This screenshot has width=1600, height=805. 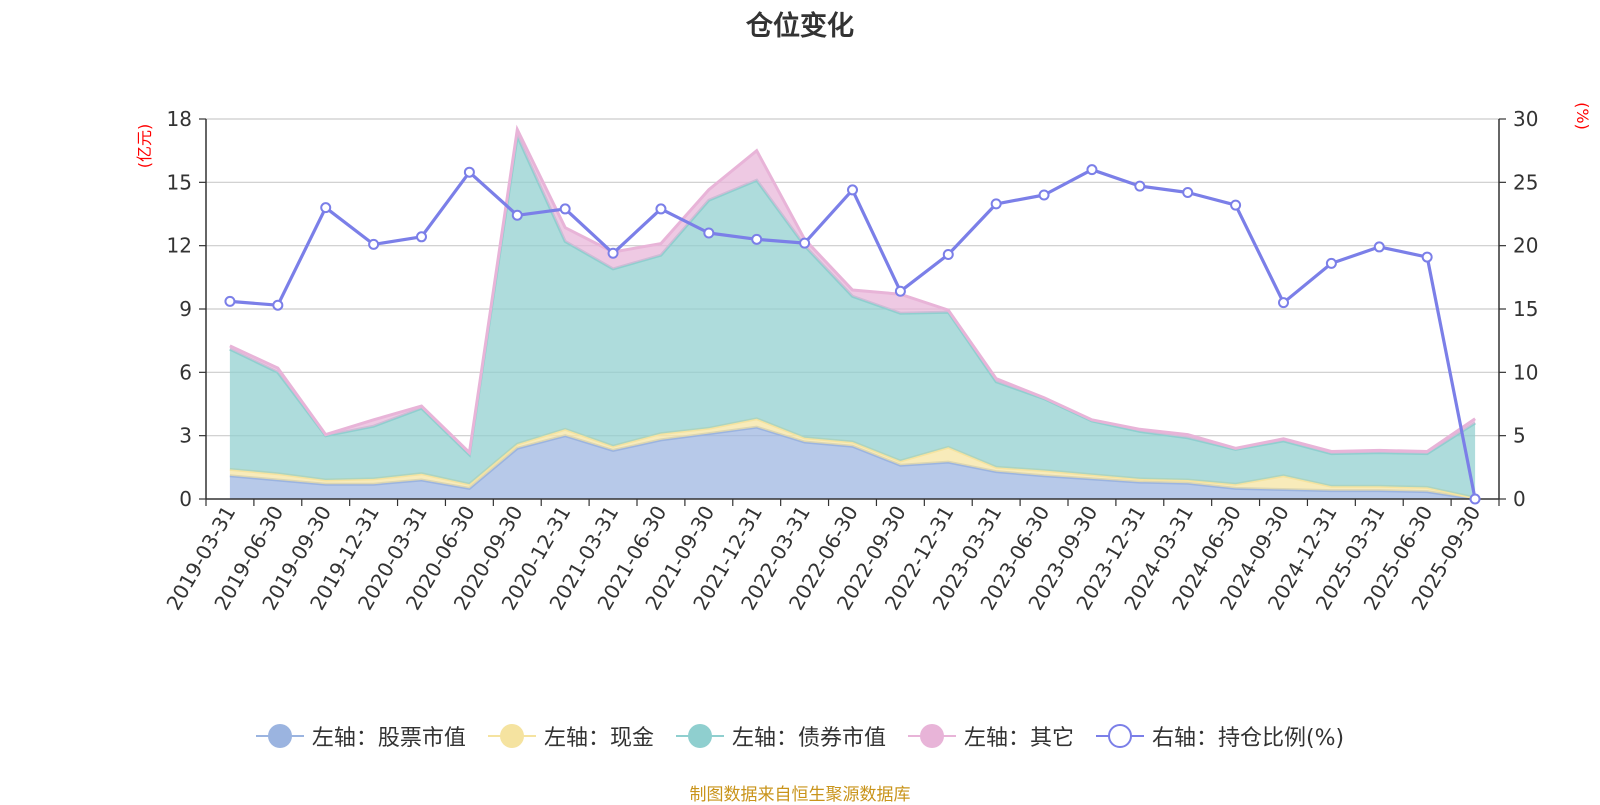 What do you see at coordinates (1519, 499) in the screenshot?
I see `right-axis-tick-label: 0` at bounding box center [1519, 499].